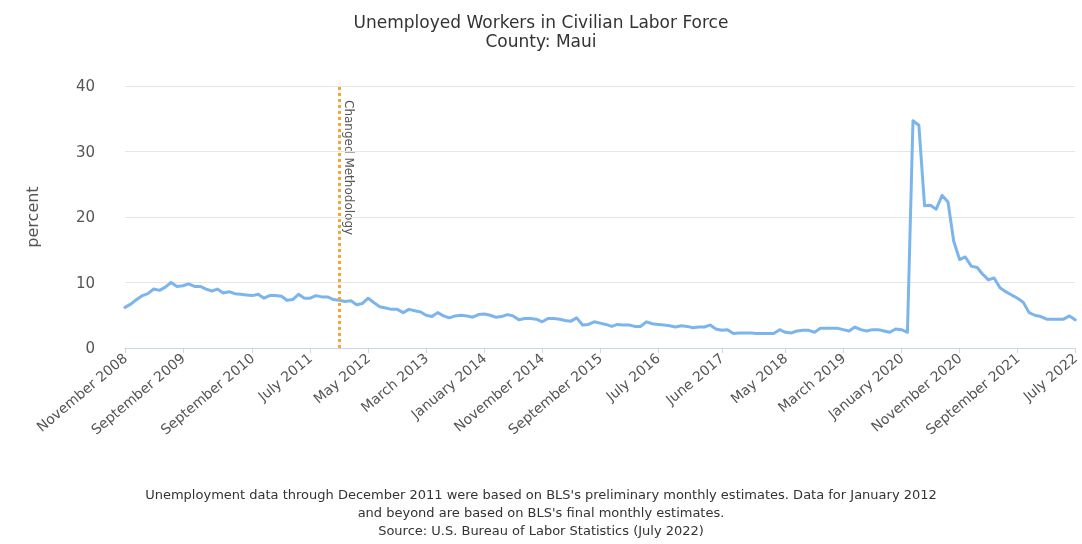  Describe the element at coordinates (349, 168) in the screenshot. I see `ref-line-label: Changed Methodology` at that location.